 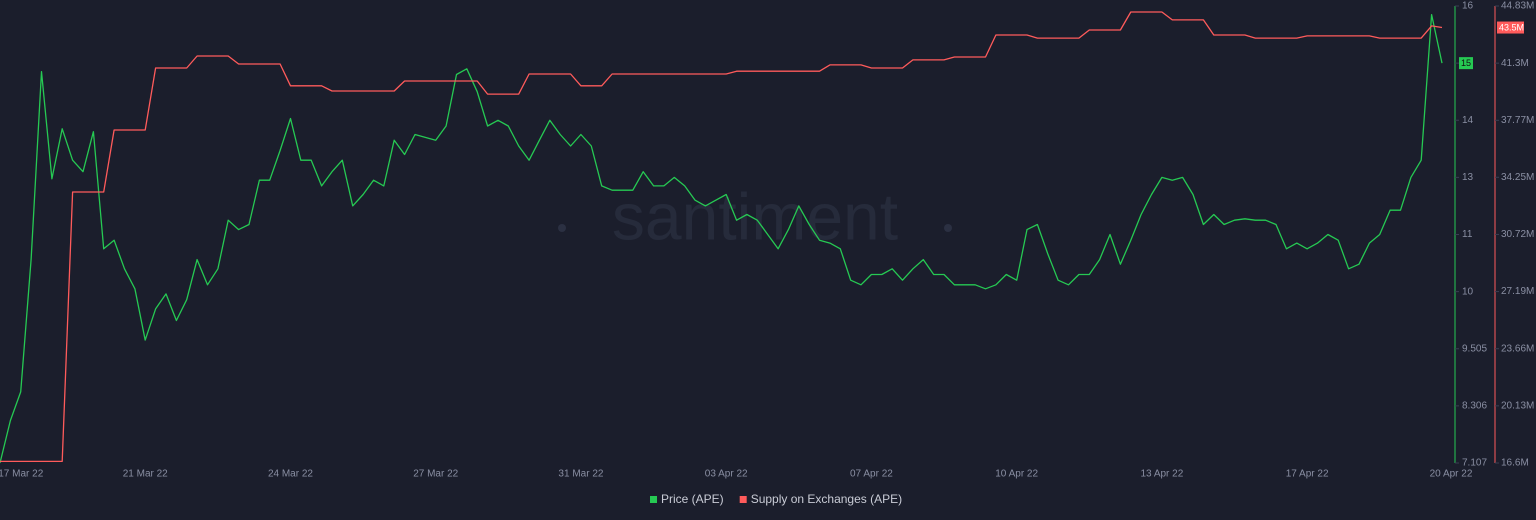 I want to click on x-tick-label: 13 Apr 22, so click(x=1161, y=474).